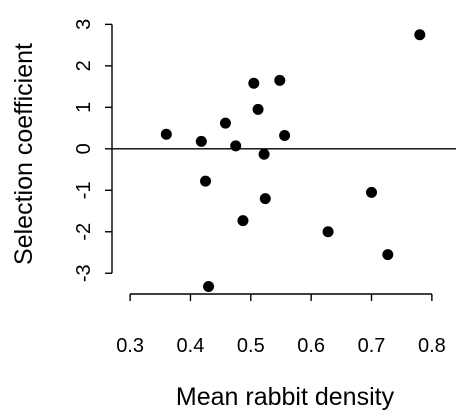 This screenshot has width=458, height=414. I want to click on y-axis-title: Selection coefficient, so click(24, 154).